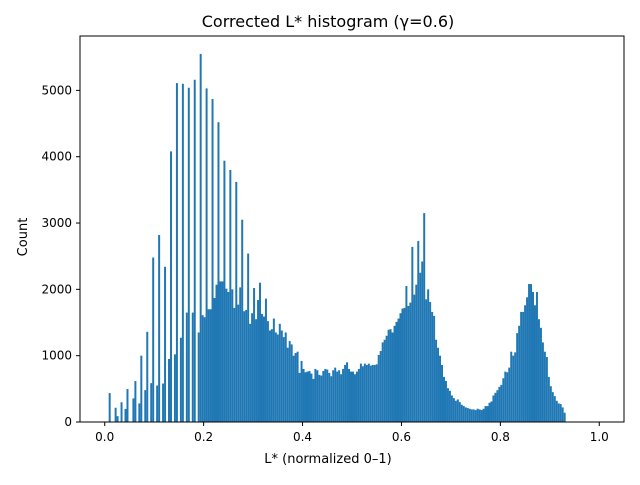 This screenshot has width=640, height=485. I want to click on y-tick-label: 3000, so click(56, 223).